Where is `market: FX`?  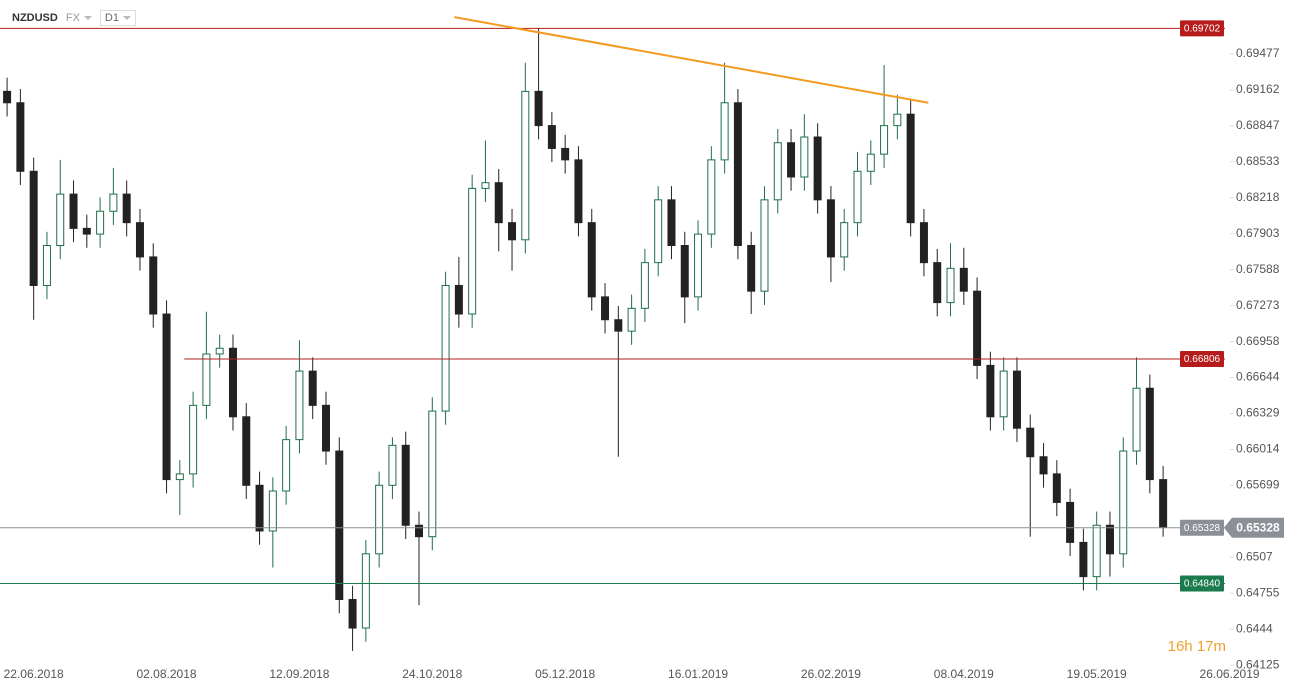 market: FX is located at coordinates (79, 18).